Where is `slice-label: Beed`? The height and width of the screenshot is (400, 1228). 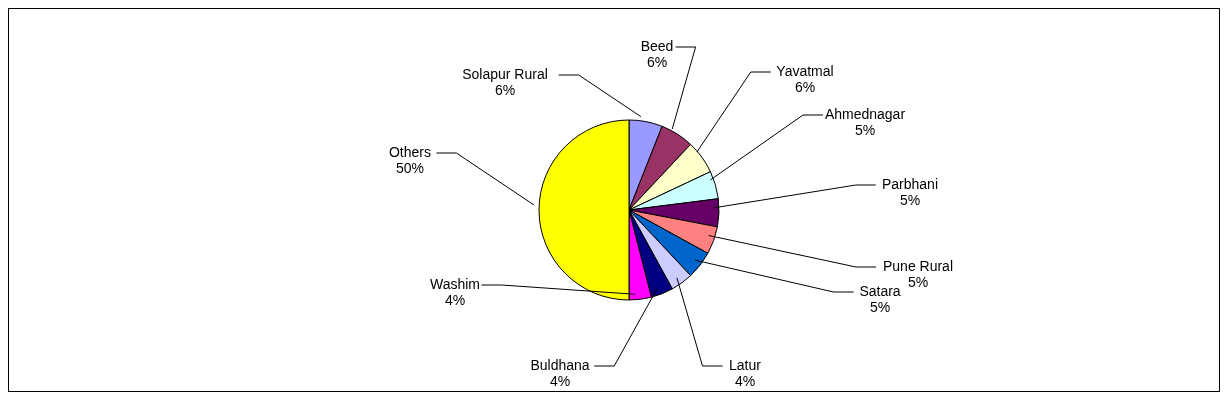 slice-label: Beed is located at coordinates (657, 46).